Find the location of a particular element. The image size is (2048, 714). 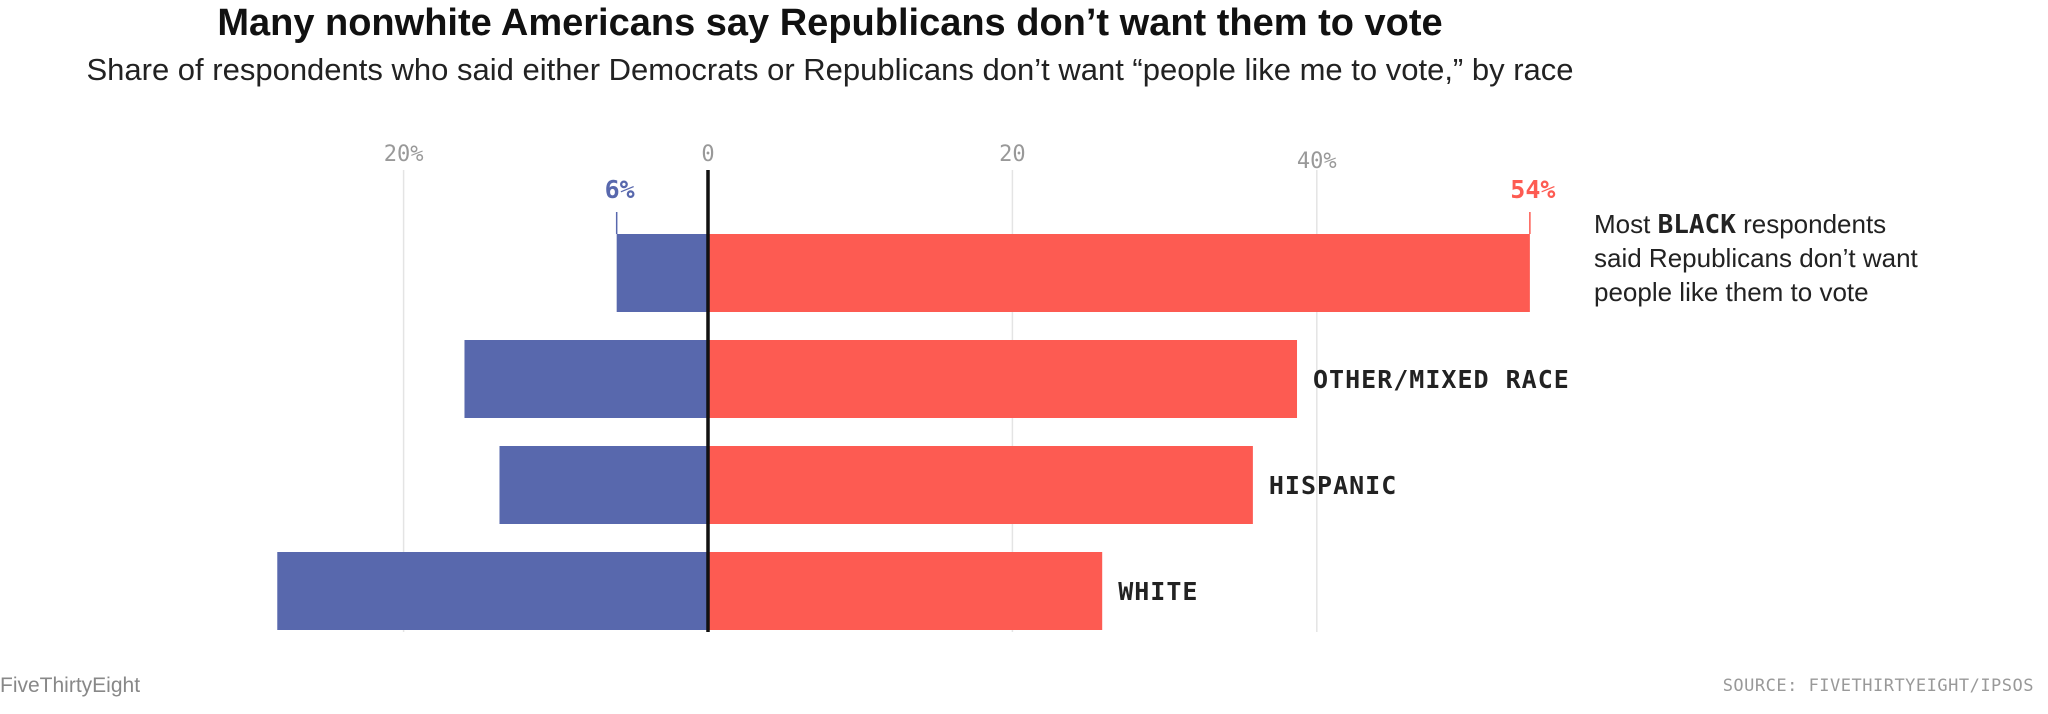

tick-label: 20% is located at coordinates (404, 154).